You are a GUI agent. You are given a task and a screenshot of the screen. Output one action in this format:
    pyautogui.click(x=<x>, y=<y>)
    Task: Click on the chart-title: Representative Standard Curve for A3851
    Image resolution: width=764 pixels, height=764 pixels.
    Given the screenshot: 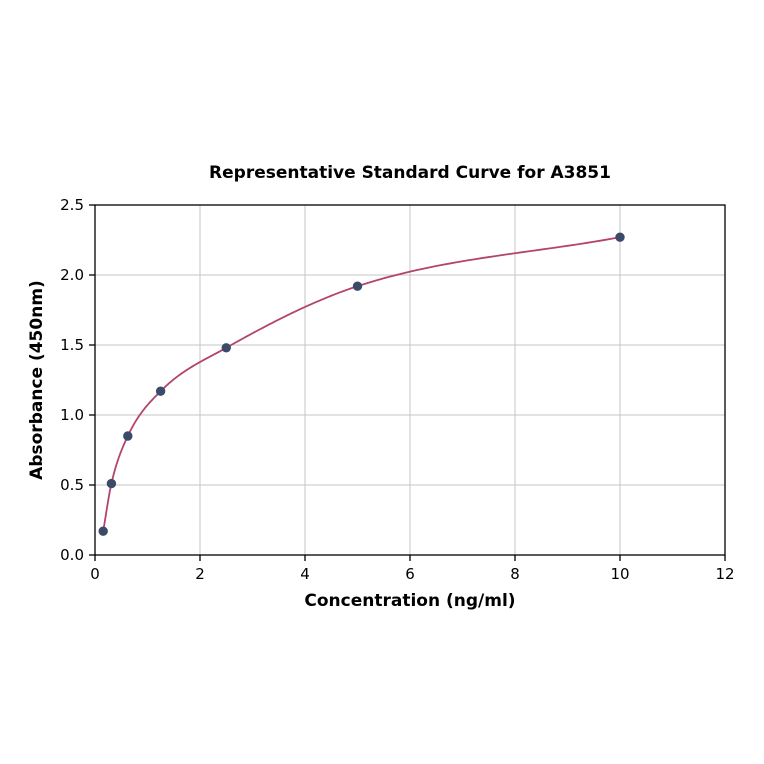 What is the action you would take?
    pyautogui.click(x=410, y=173)
    